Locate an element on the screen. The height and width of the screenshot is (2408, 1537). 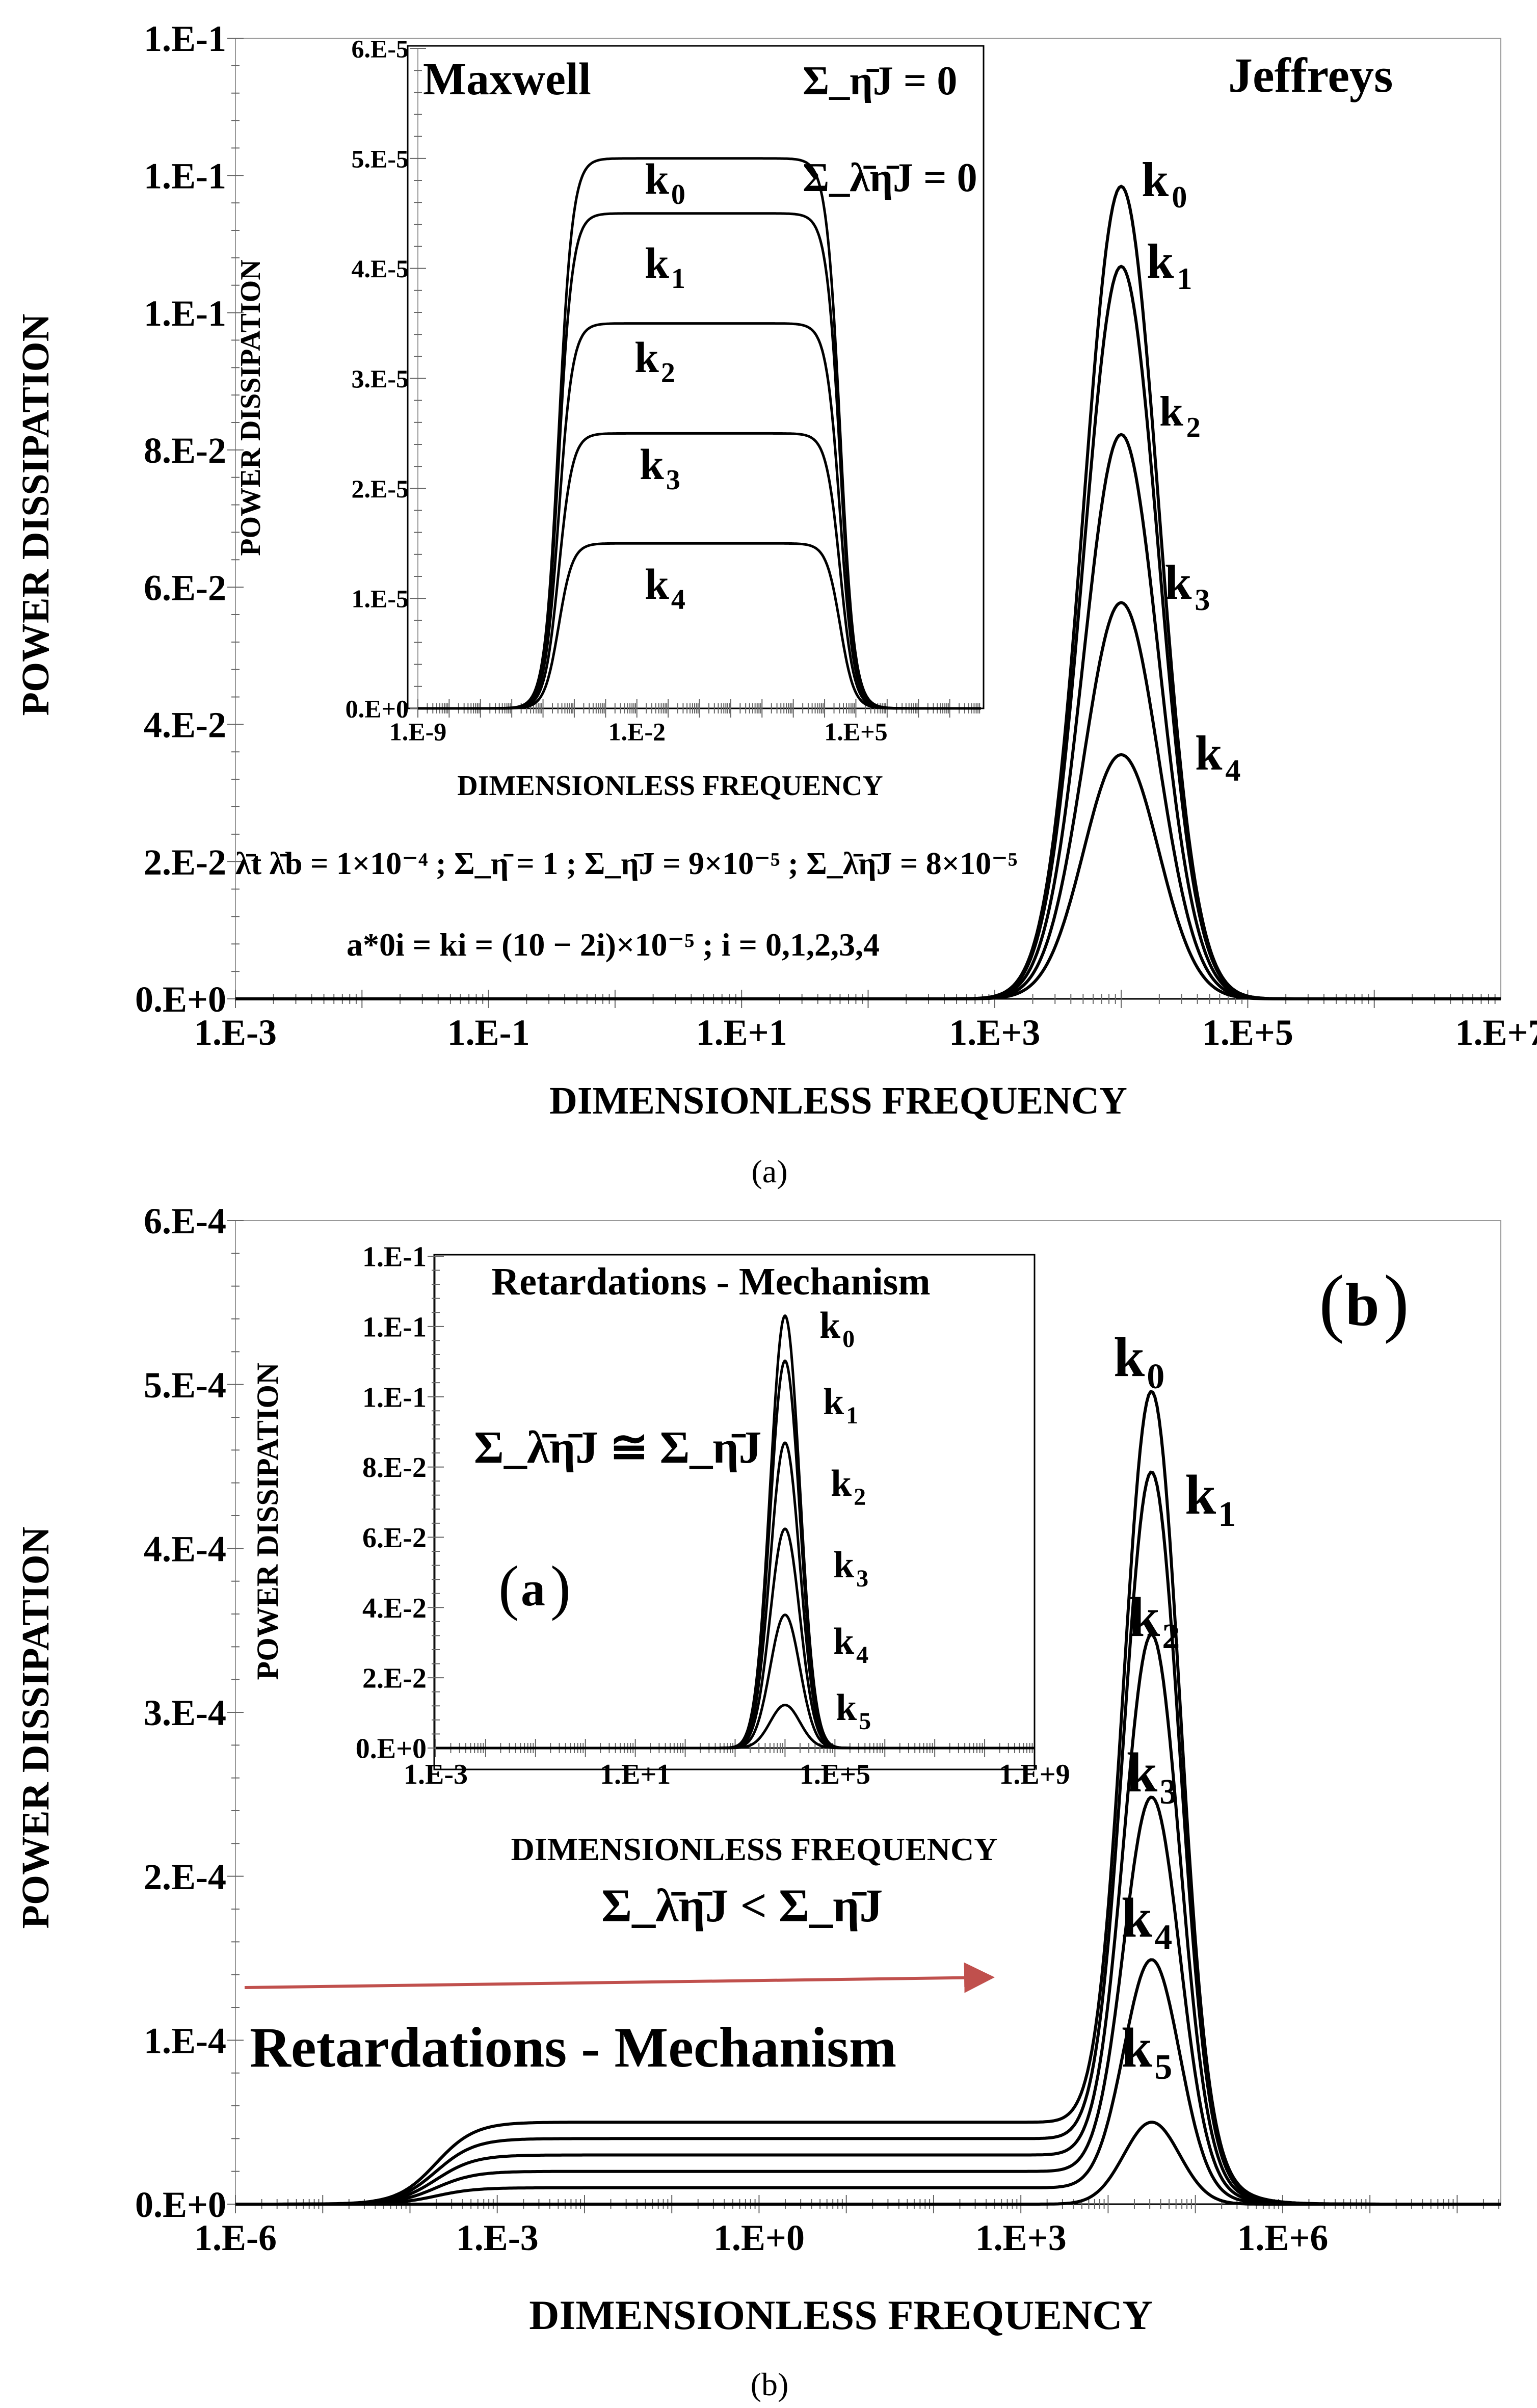
x-tick-label: 1.E-6 is located at coordinates (235, 2237).